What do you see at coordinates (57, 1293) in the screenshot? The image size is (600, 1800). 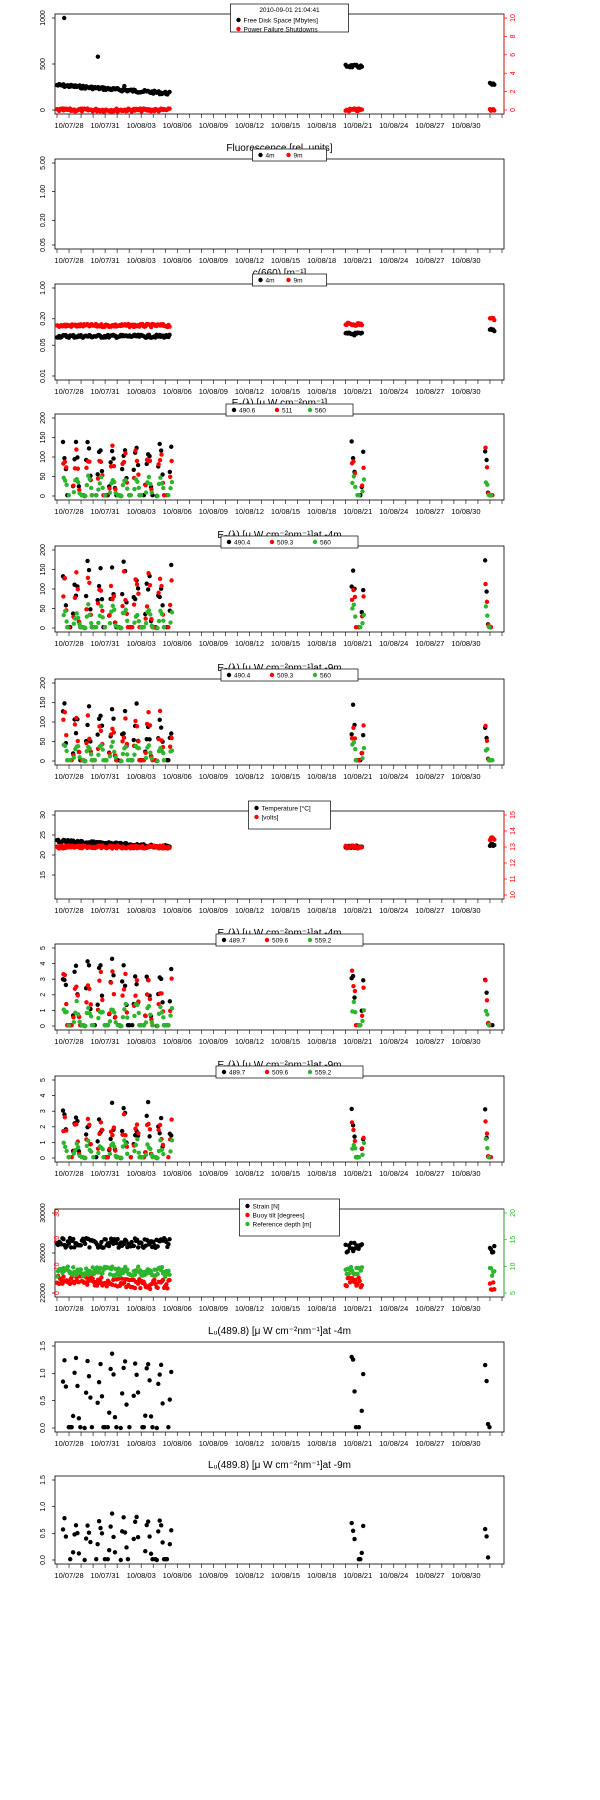 I see `y-inner-tick-label: 0` at bounding box center [57, 1293].